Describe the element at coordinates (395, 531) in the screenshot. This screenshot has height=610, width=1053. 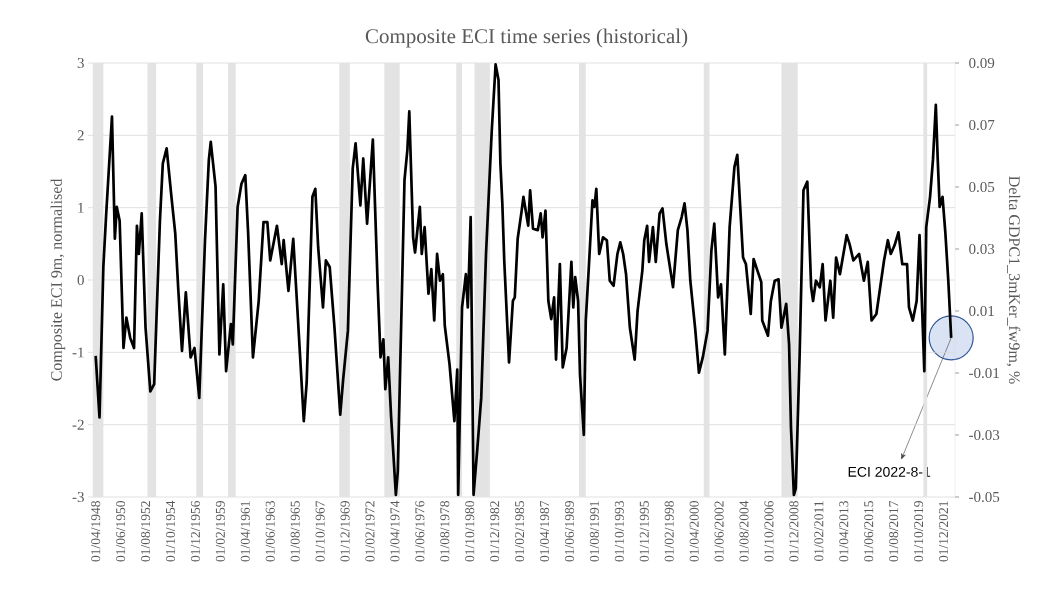
I see `x-tick-label: 01/04/1974` at that location.